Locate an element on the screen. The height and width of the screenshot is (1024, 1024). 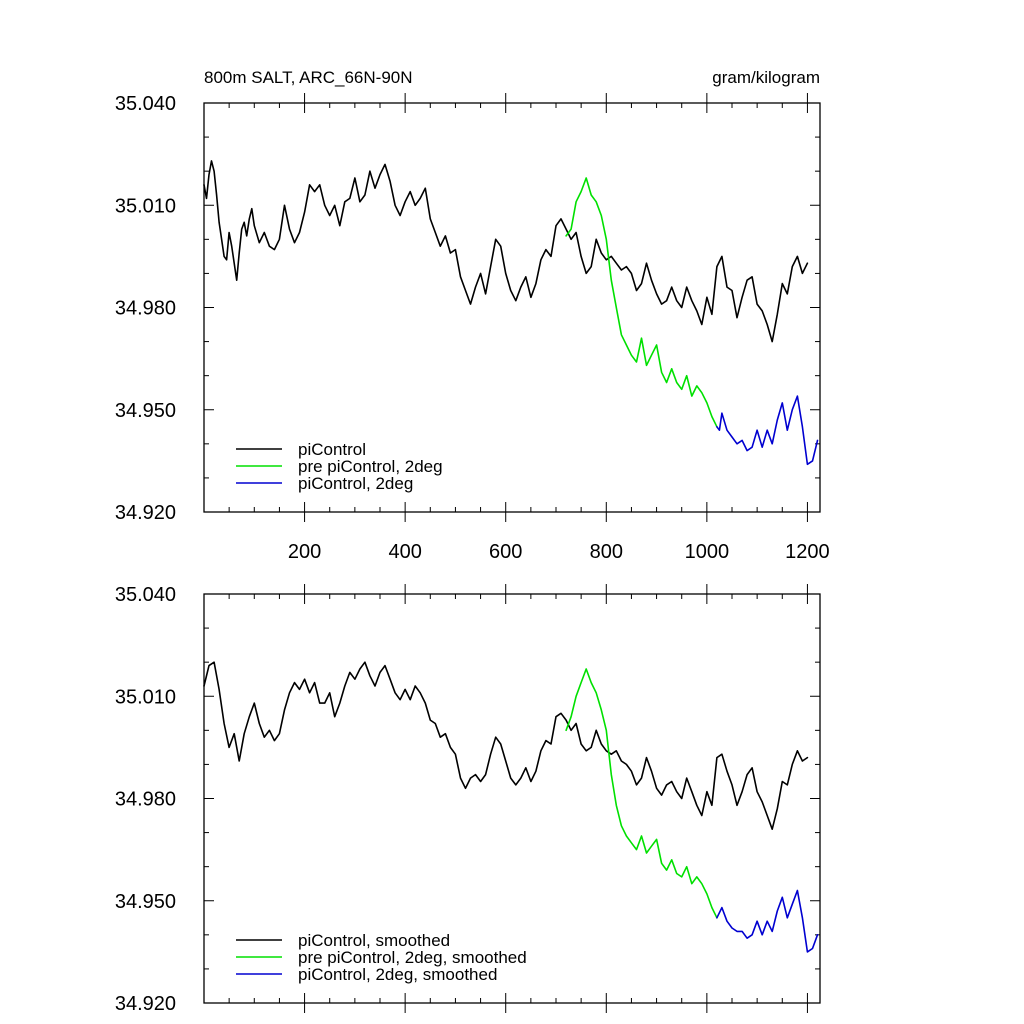
top-ytick-label: 34.950 is located at coordinates (145, 411).